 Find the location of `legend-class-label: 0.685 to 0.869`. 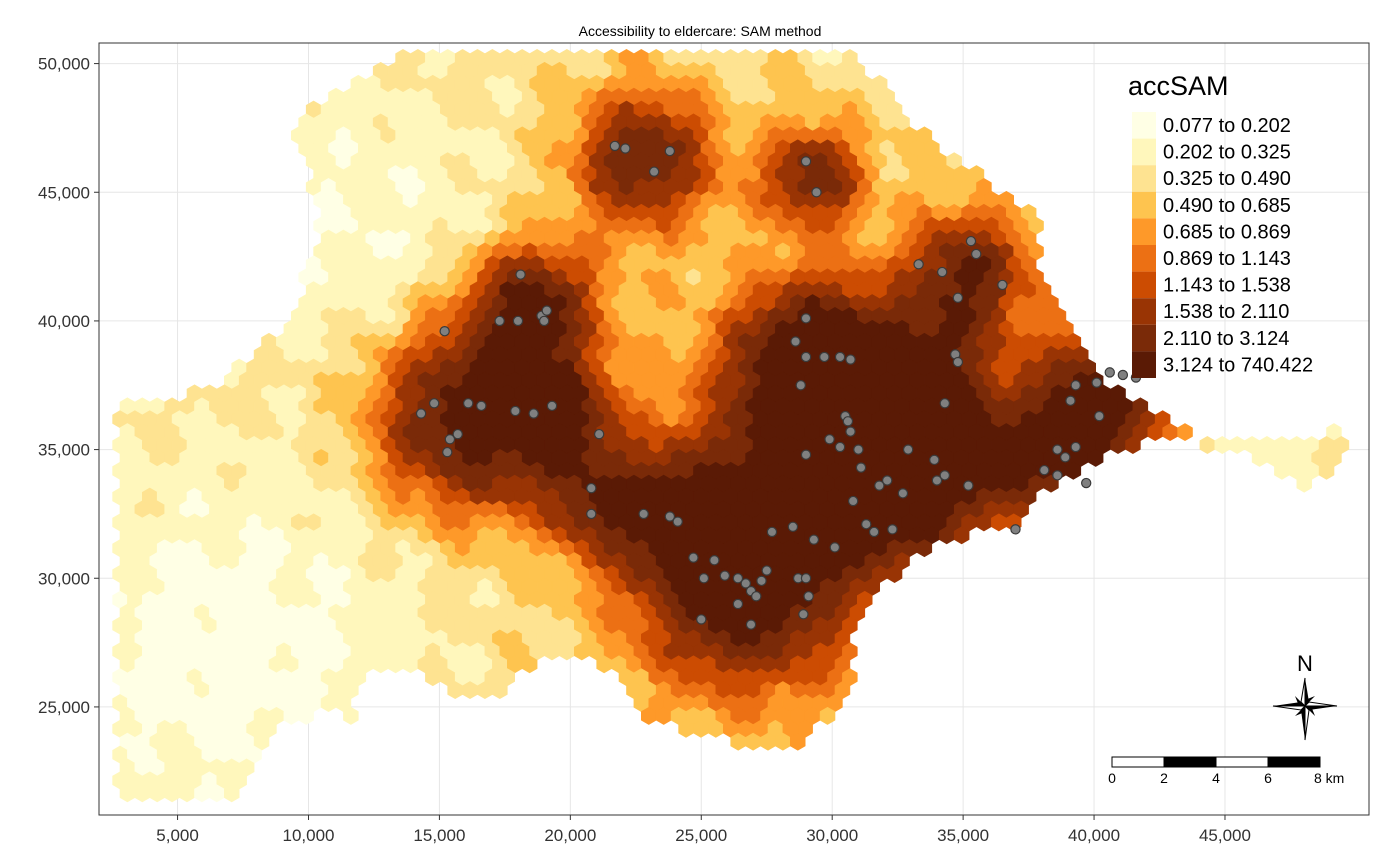

legend-class-label: 0.685 to 0.869 is located at coordinates (1227, 232).